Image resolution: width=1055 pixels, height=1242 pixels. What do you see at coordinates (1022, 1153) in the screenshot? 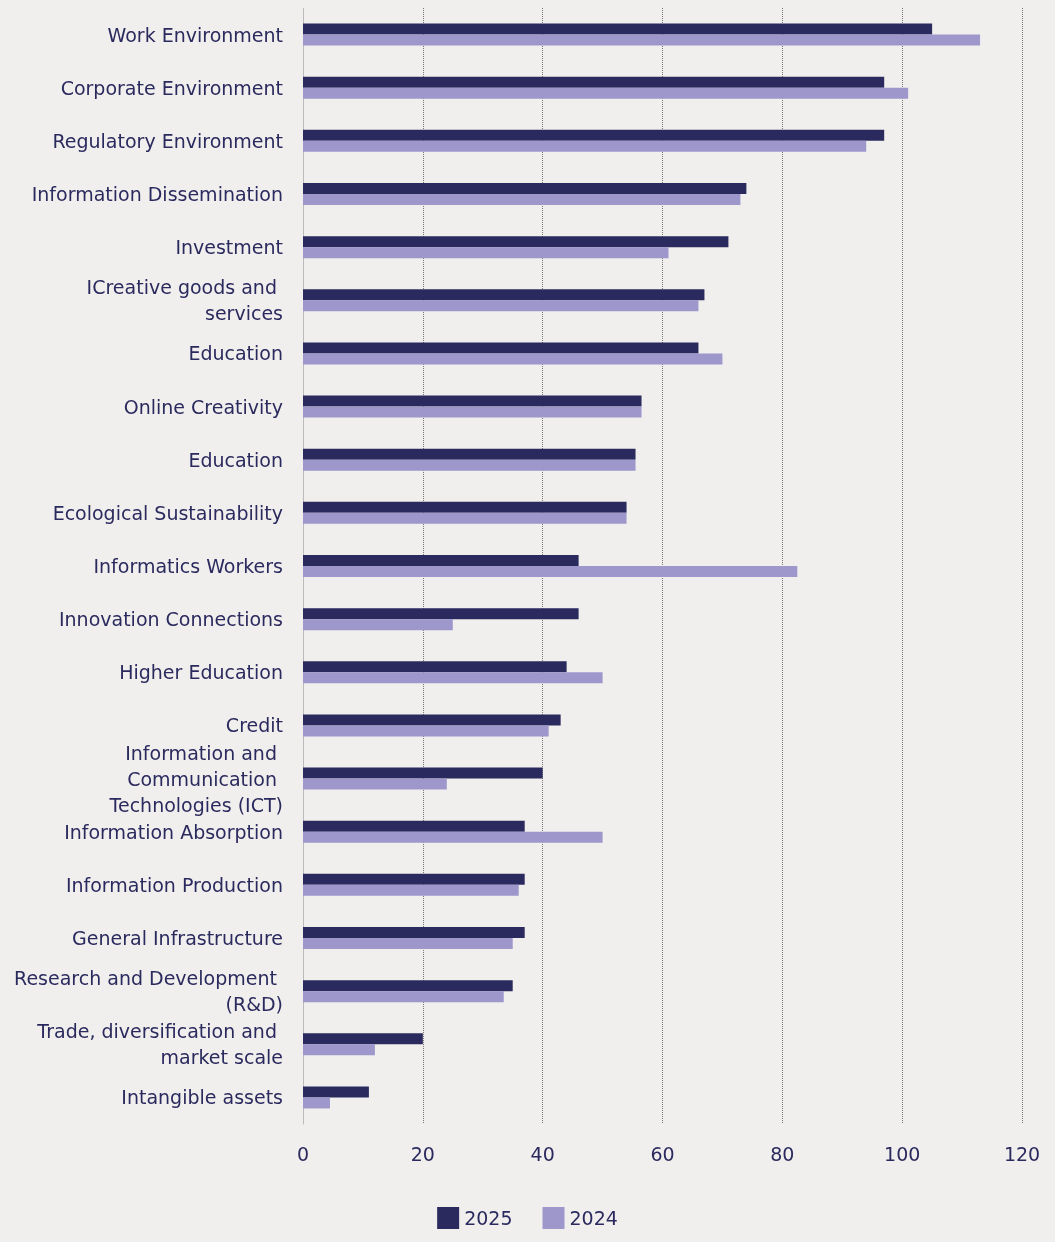
I see `x-tick-label: 120` at bounding box center [1022, 1153].